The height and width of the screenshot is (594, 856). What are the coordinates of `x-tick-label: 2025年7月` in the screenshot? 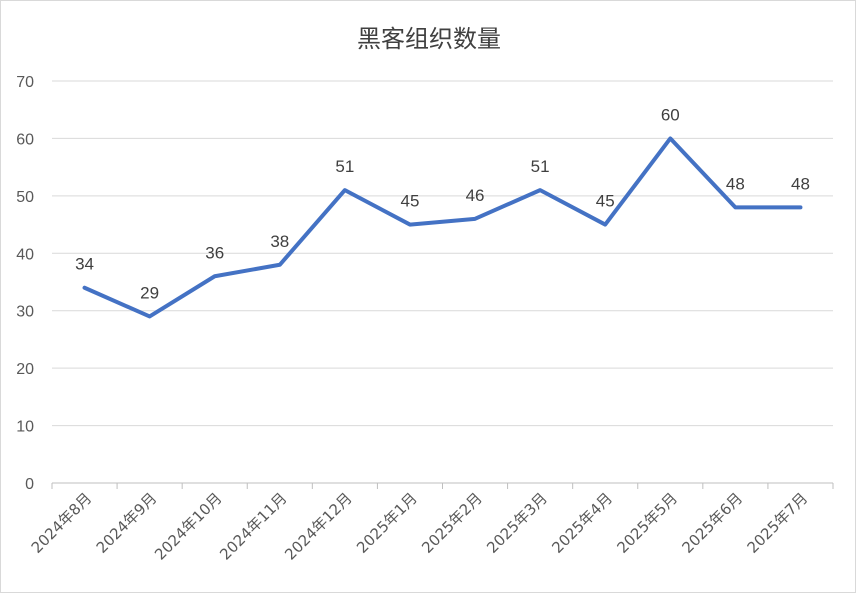 It's located at (778, 523).